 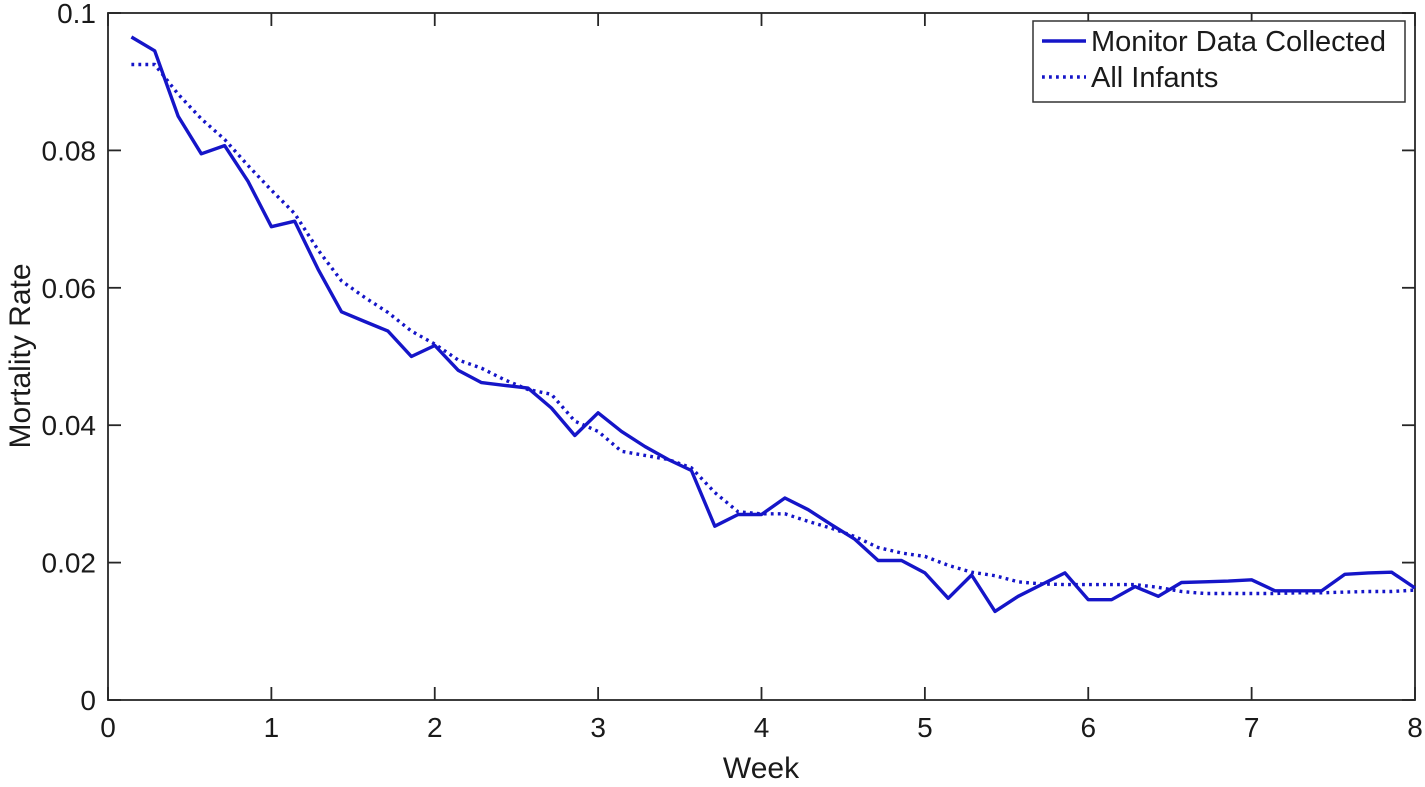 What do you see at coordinates (1238, 42) in the screenshot?
I see `legend-label-monitor-data: Monitor Data Collected` at bounding box center [1238, 42].